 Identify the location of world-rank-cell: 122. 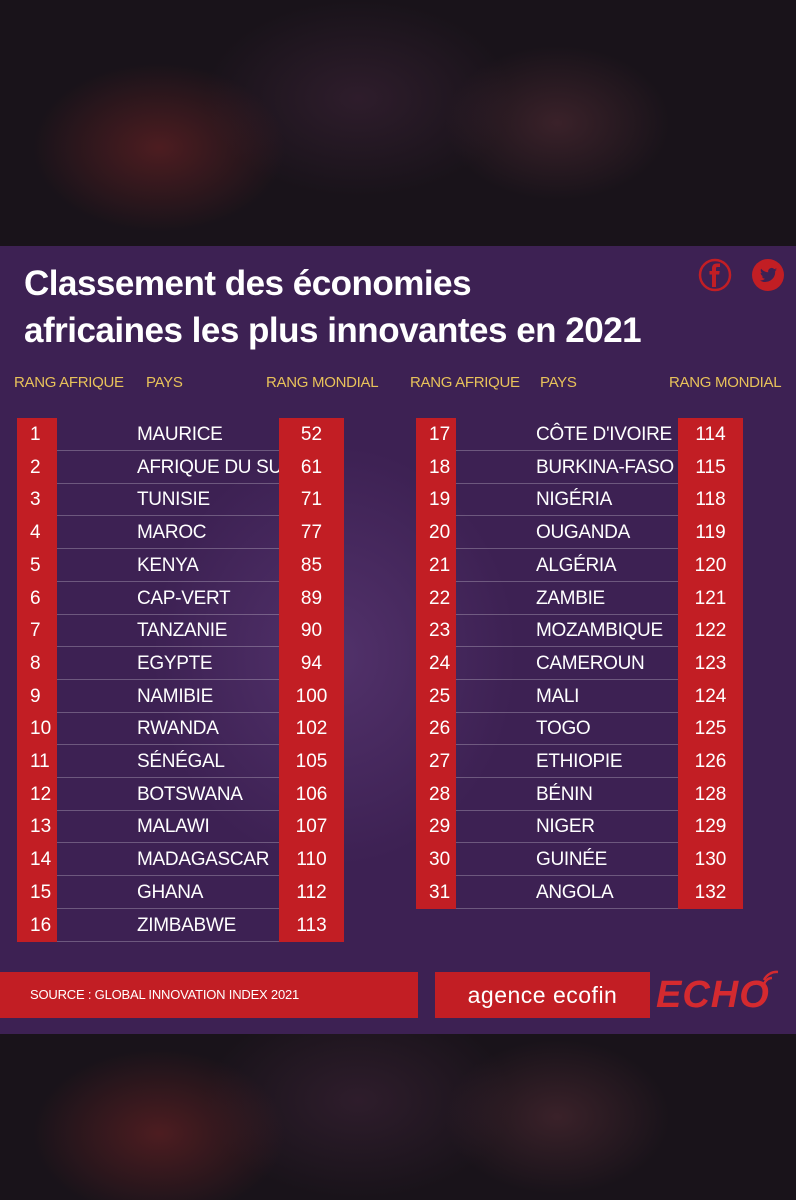
(710, 631).